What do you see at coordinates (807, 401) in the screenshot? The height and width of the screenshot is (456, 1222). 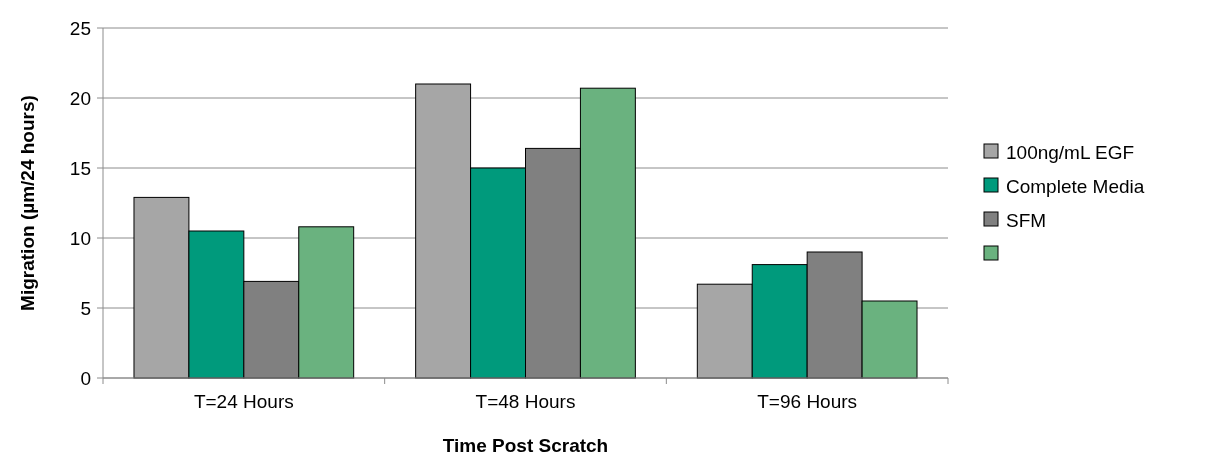 I see `x-tick-label: T=96 Hours` at bounding box center [807, 401].